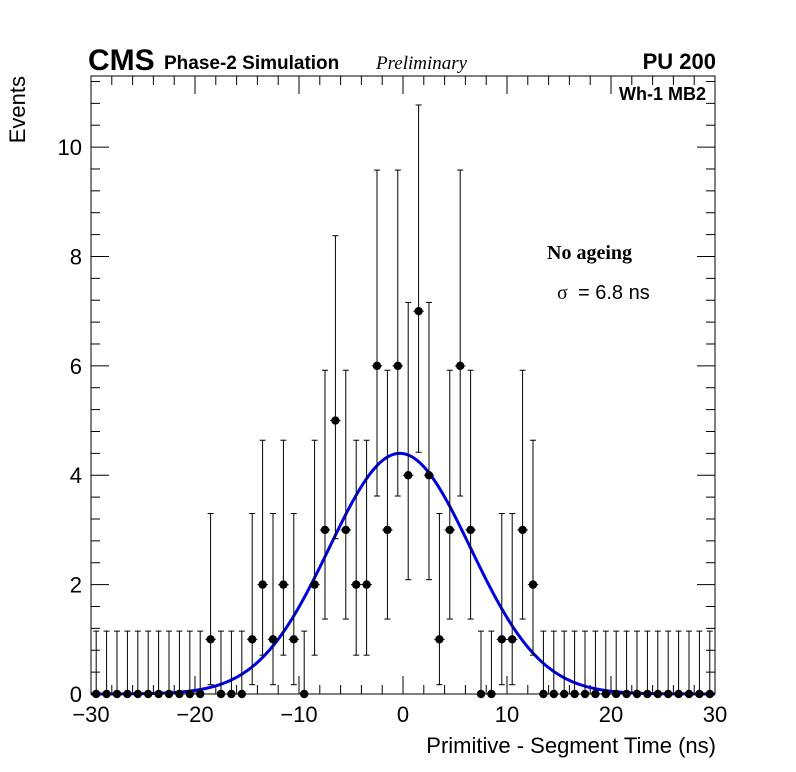 This screenshot has width=796, height=772. Describe the element at coordinates (76, 366) in the screenshot. I see `y-tick-label: 6` at that location.